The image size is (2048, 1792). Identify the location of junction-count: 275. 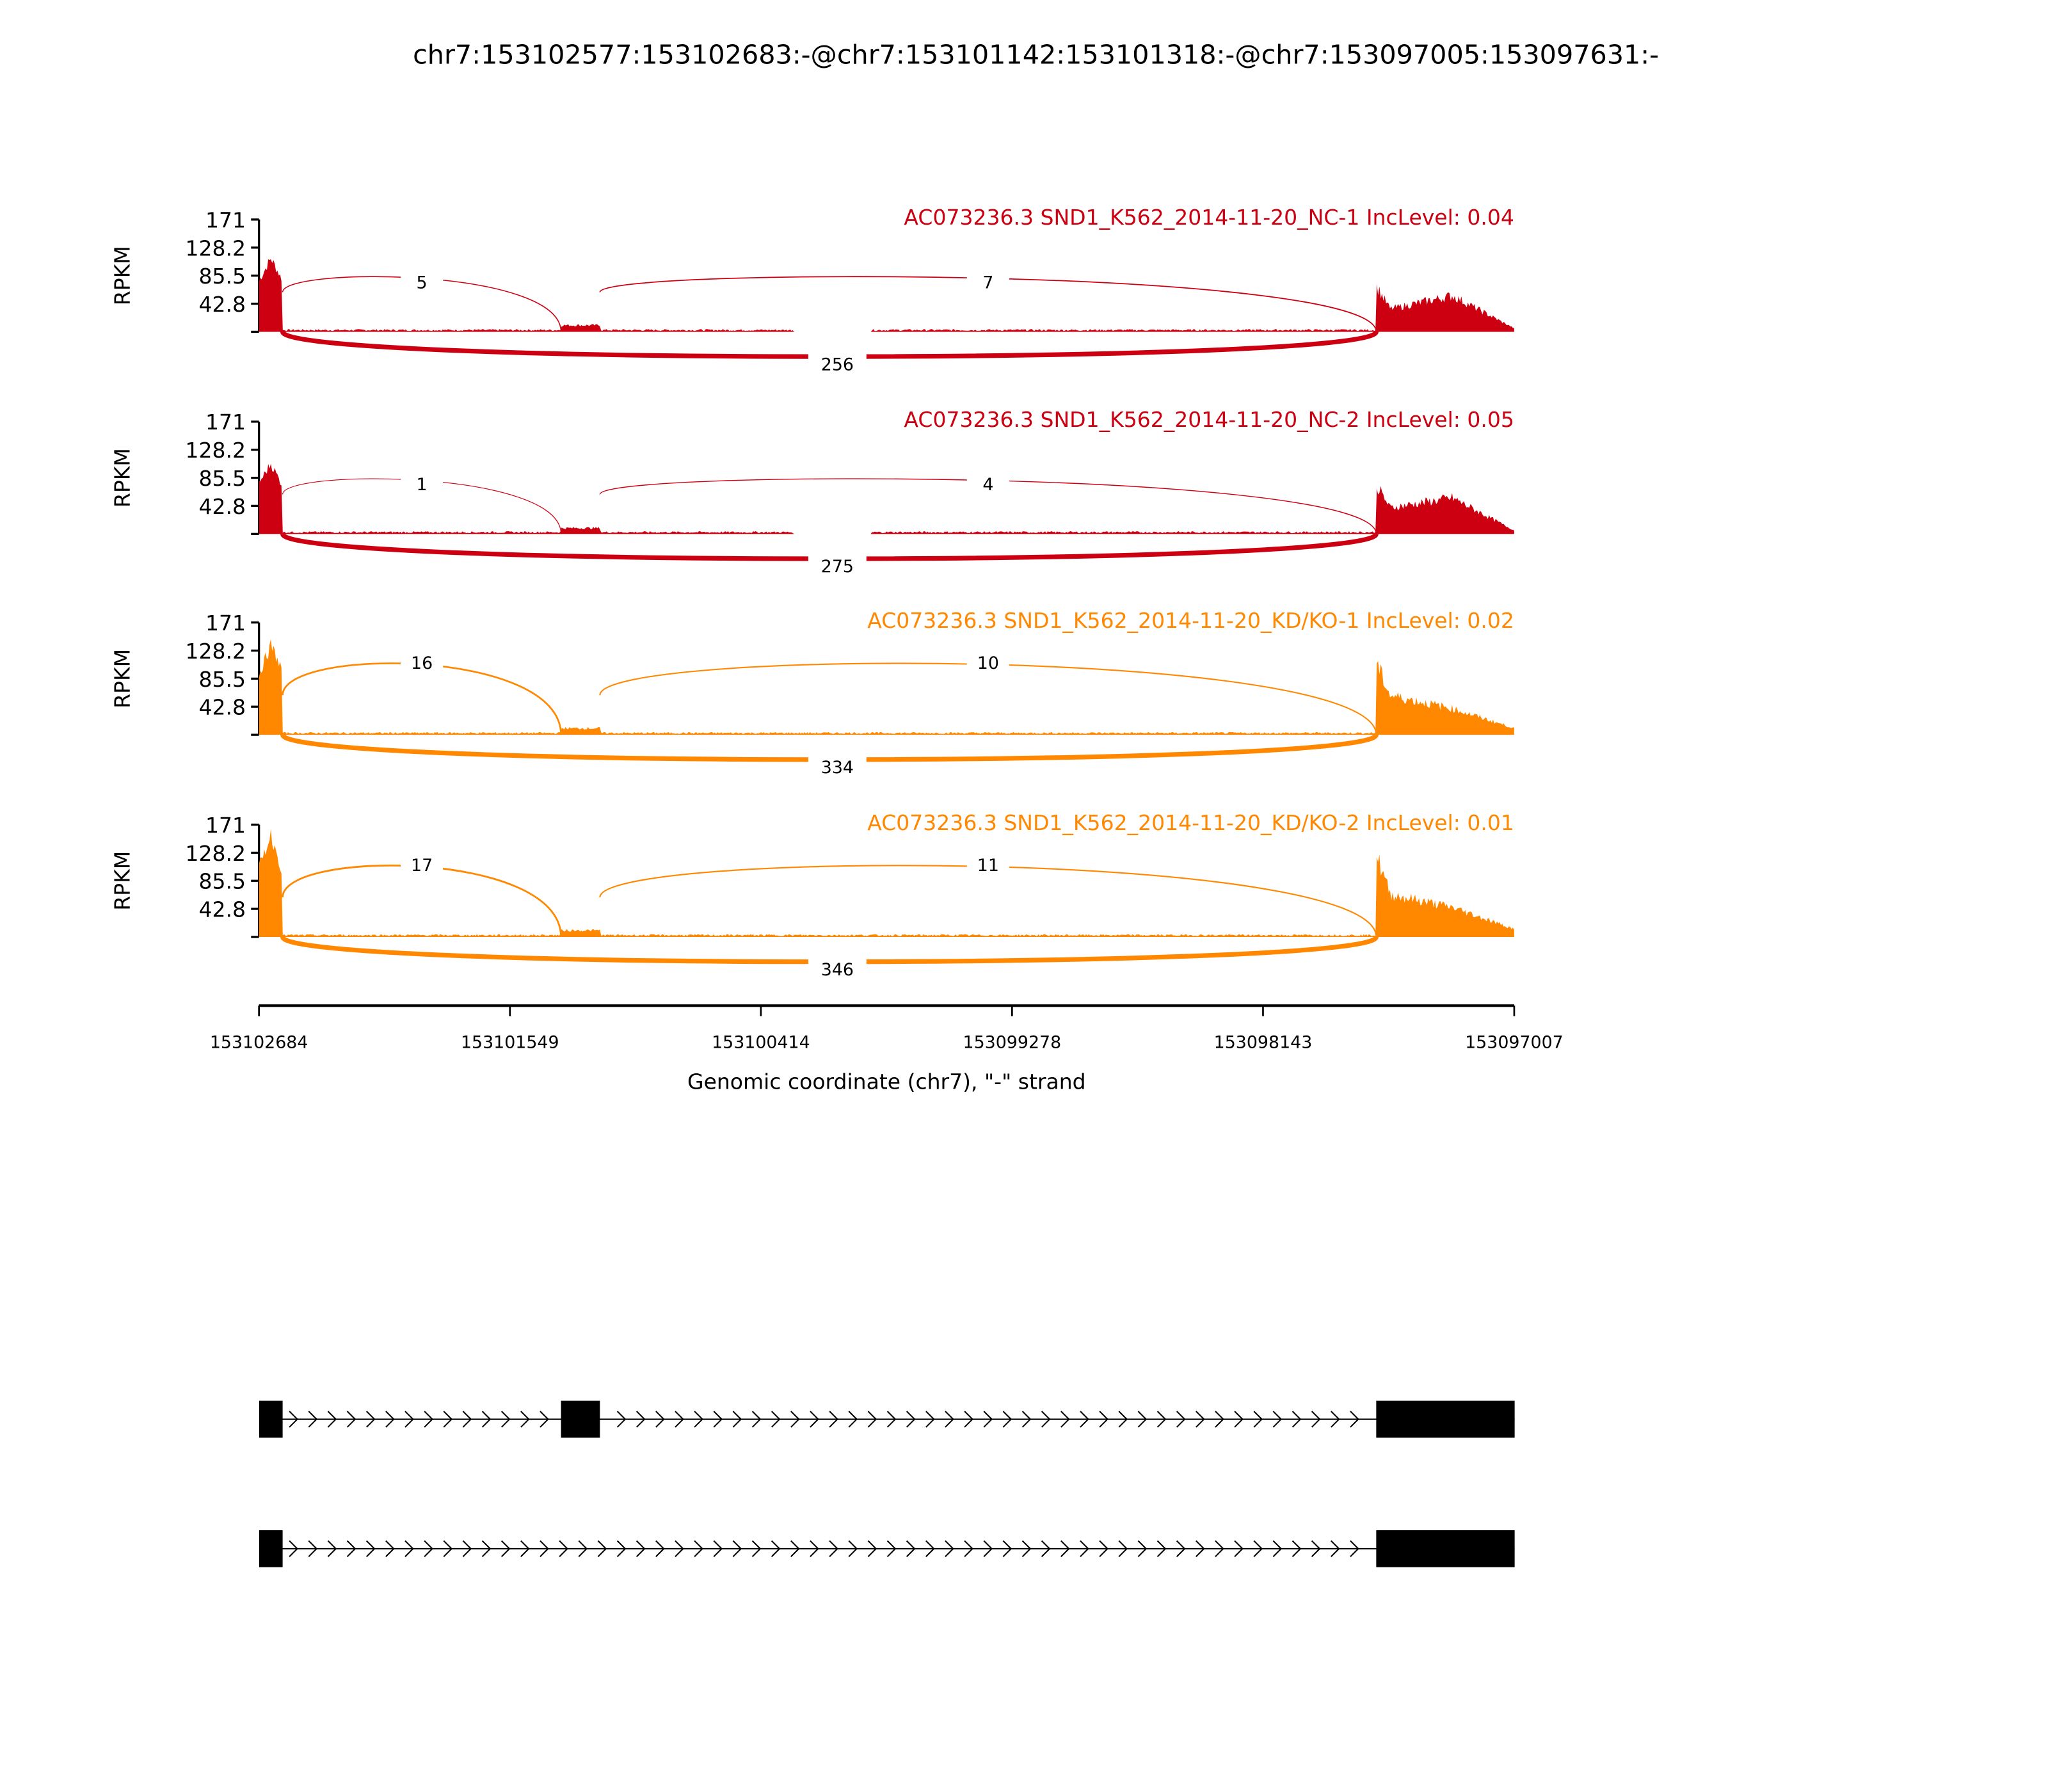
(837, 567).